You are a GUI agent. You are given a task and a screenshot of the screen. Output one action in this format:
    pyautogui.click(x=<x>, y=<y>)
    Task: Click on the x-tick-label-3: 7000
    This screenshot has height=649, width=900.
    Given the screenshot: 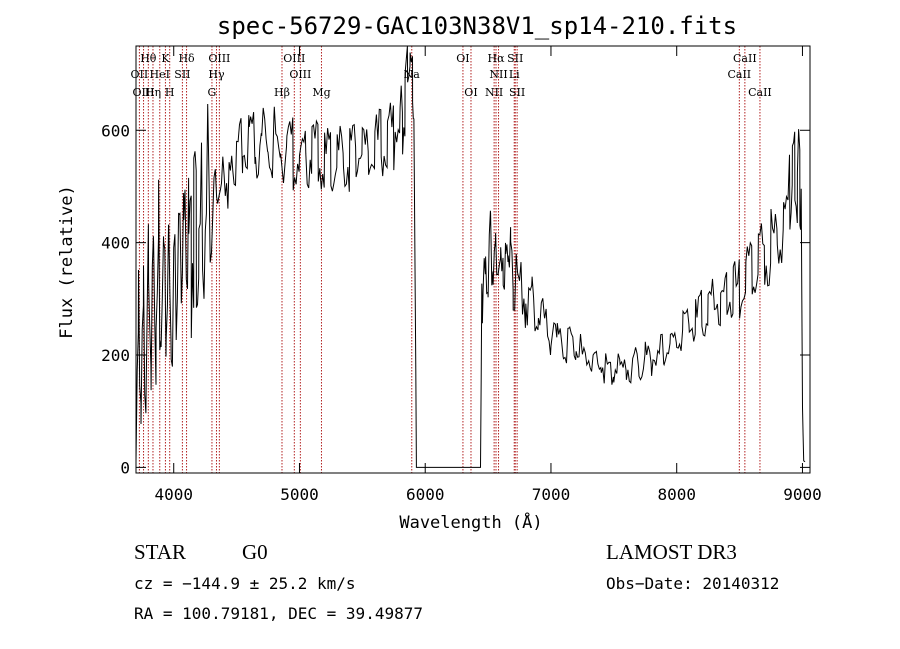 What is the action you would take?
    pyautogui.click(x=551, y=494)
    